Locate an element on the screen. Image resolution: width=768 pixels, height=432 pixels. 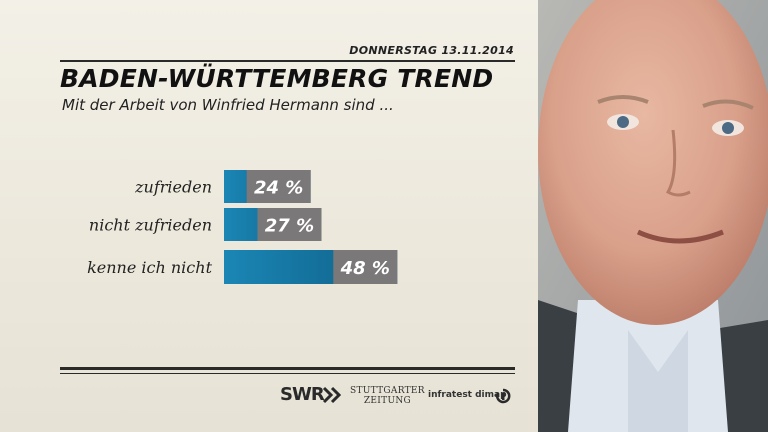
date-label: DONNERSTAG 13.11.2014 is located at coordinates (431, 50).